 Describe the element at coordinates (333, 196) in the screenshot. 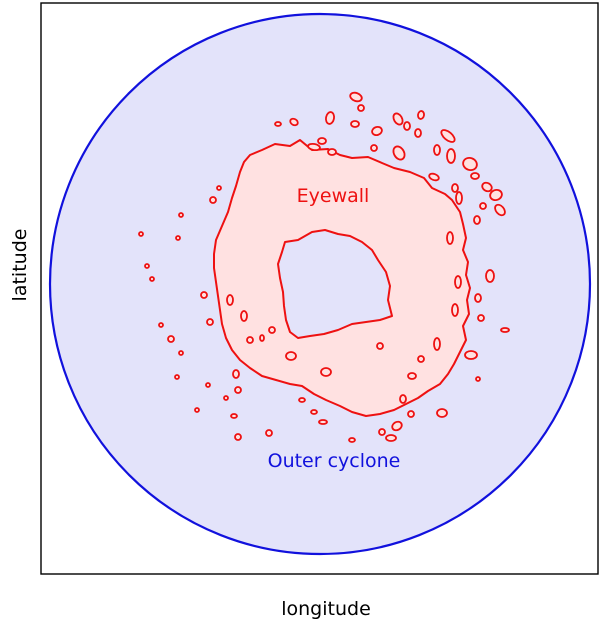

I see `eyewall-label: Eyewall` at that location.